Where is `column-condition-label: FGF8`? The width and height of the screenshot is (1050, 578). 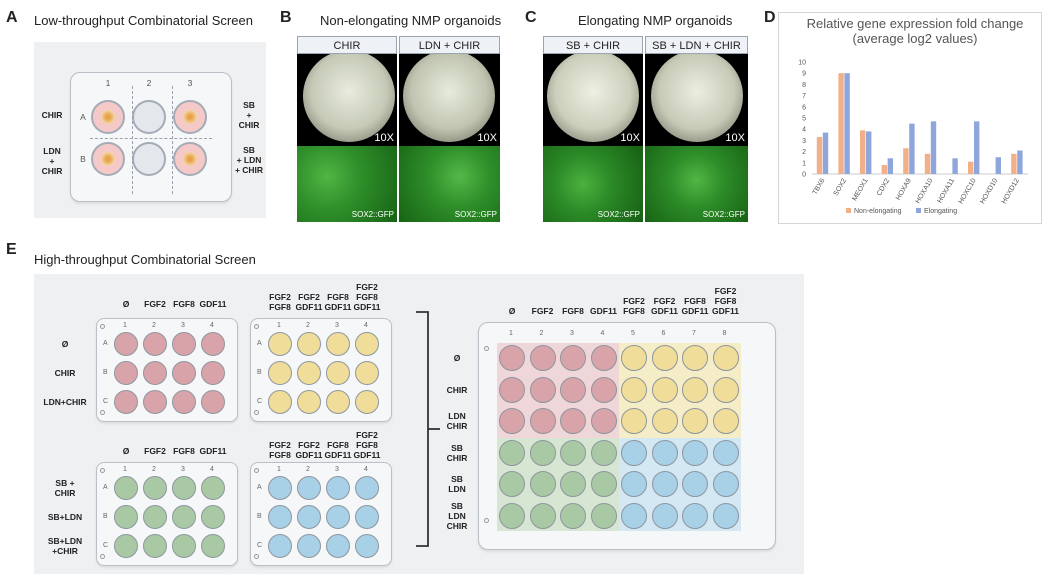 column-condition-label: FGF8 is located at coordinates (184, 304).